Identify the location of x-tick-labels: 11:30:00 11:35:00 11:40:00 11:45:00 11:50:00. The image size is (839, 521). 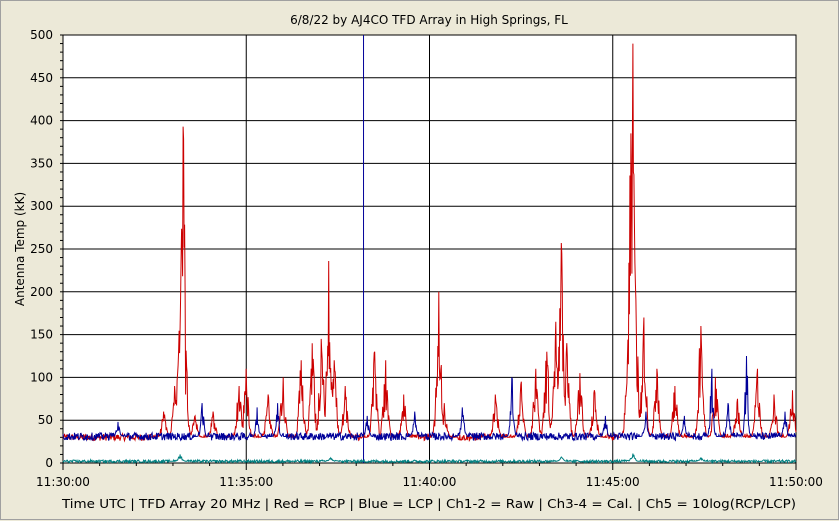
(429, 482).